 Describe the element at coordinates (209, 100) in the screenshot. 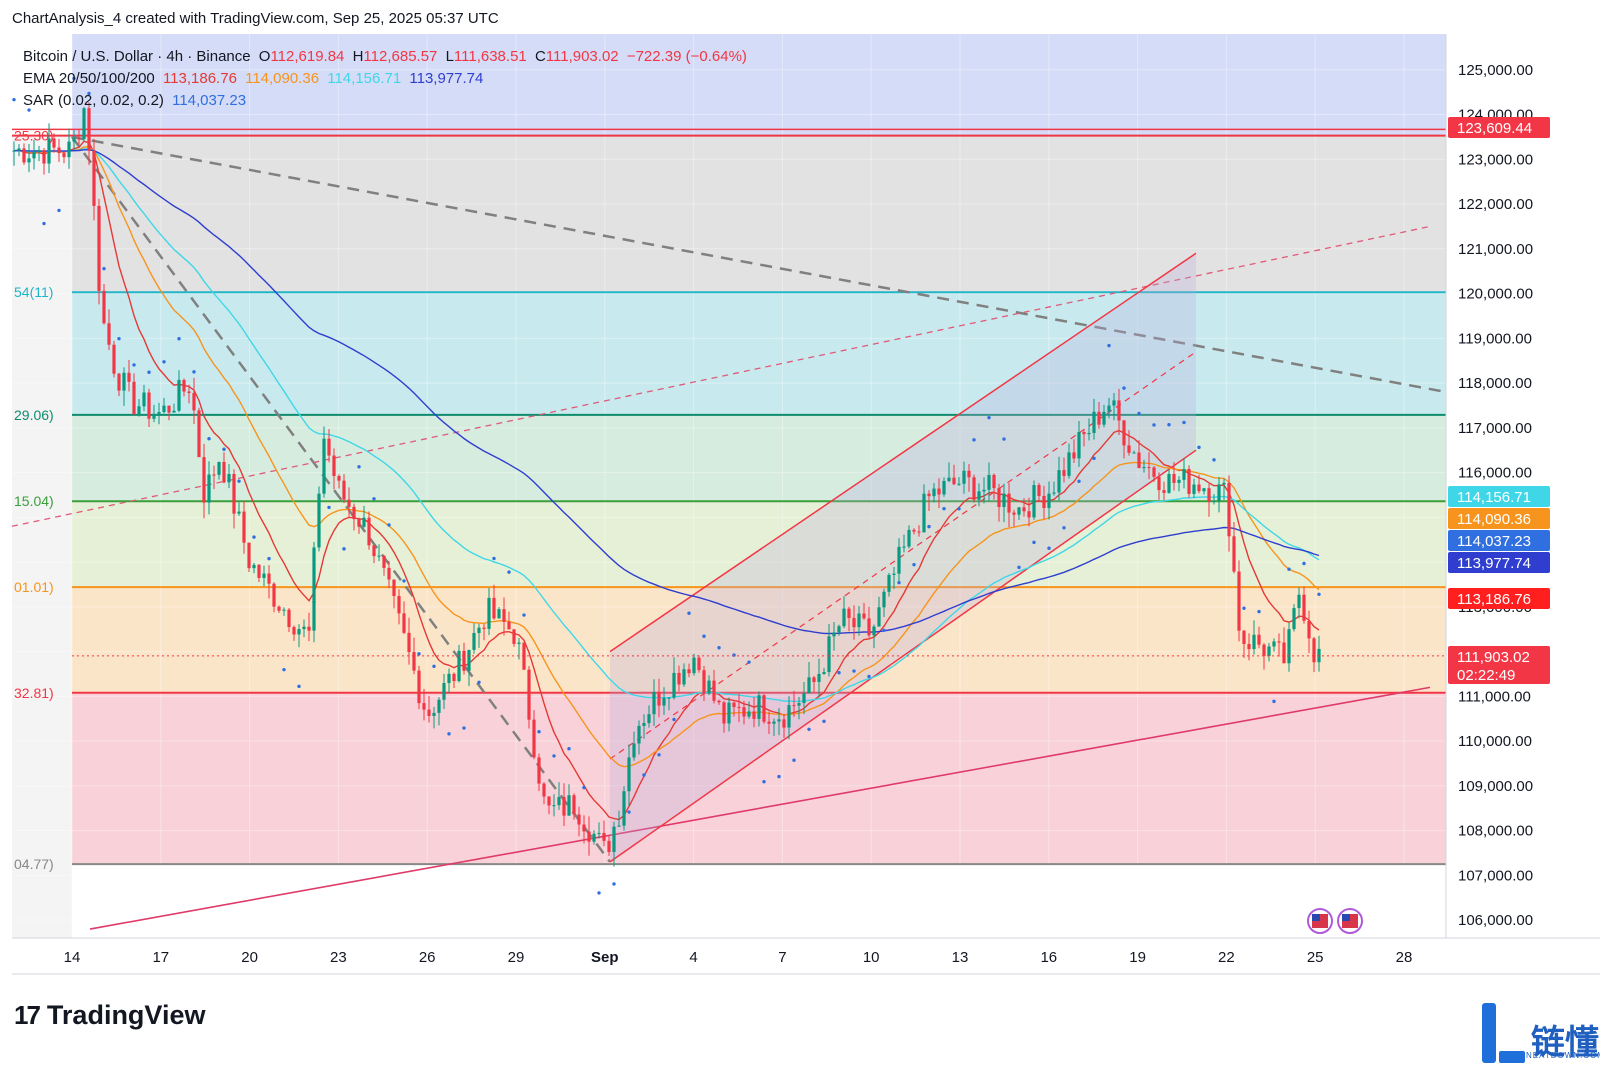

I see `sar-value: 114,037.23` at that location.